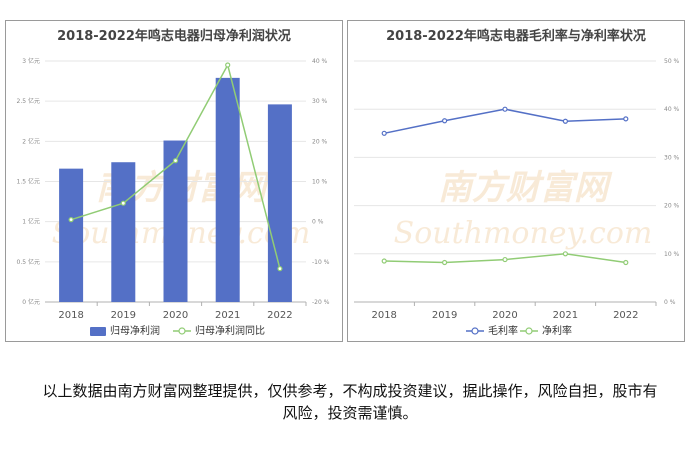 The width and height of the screenshot is (700, 467). Describe the element at coordinates (557, 330) in the screenshot. I see `legend-label: 净利率` at that location.